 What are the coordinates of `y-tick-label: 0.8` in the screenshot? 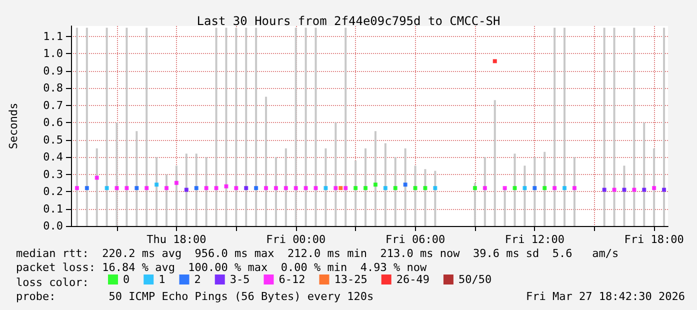 It's located at (53, 88).